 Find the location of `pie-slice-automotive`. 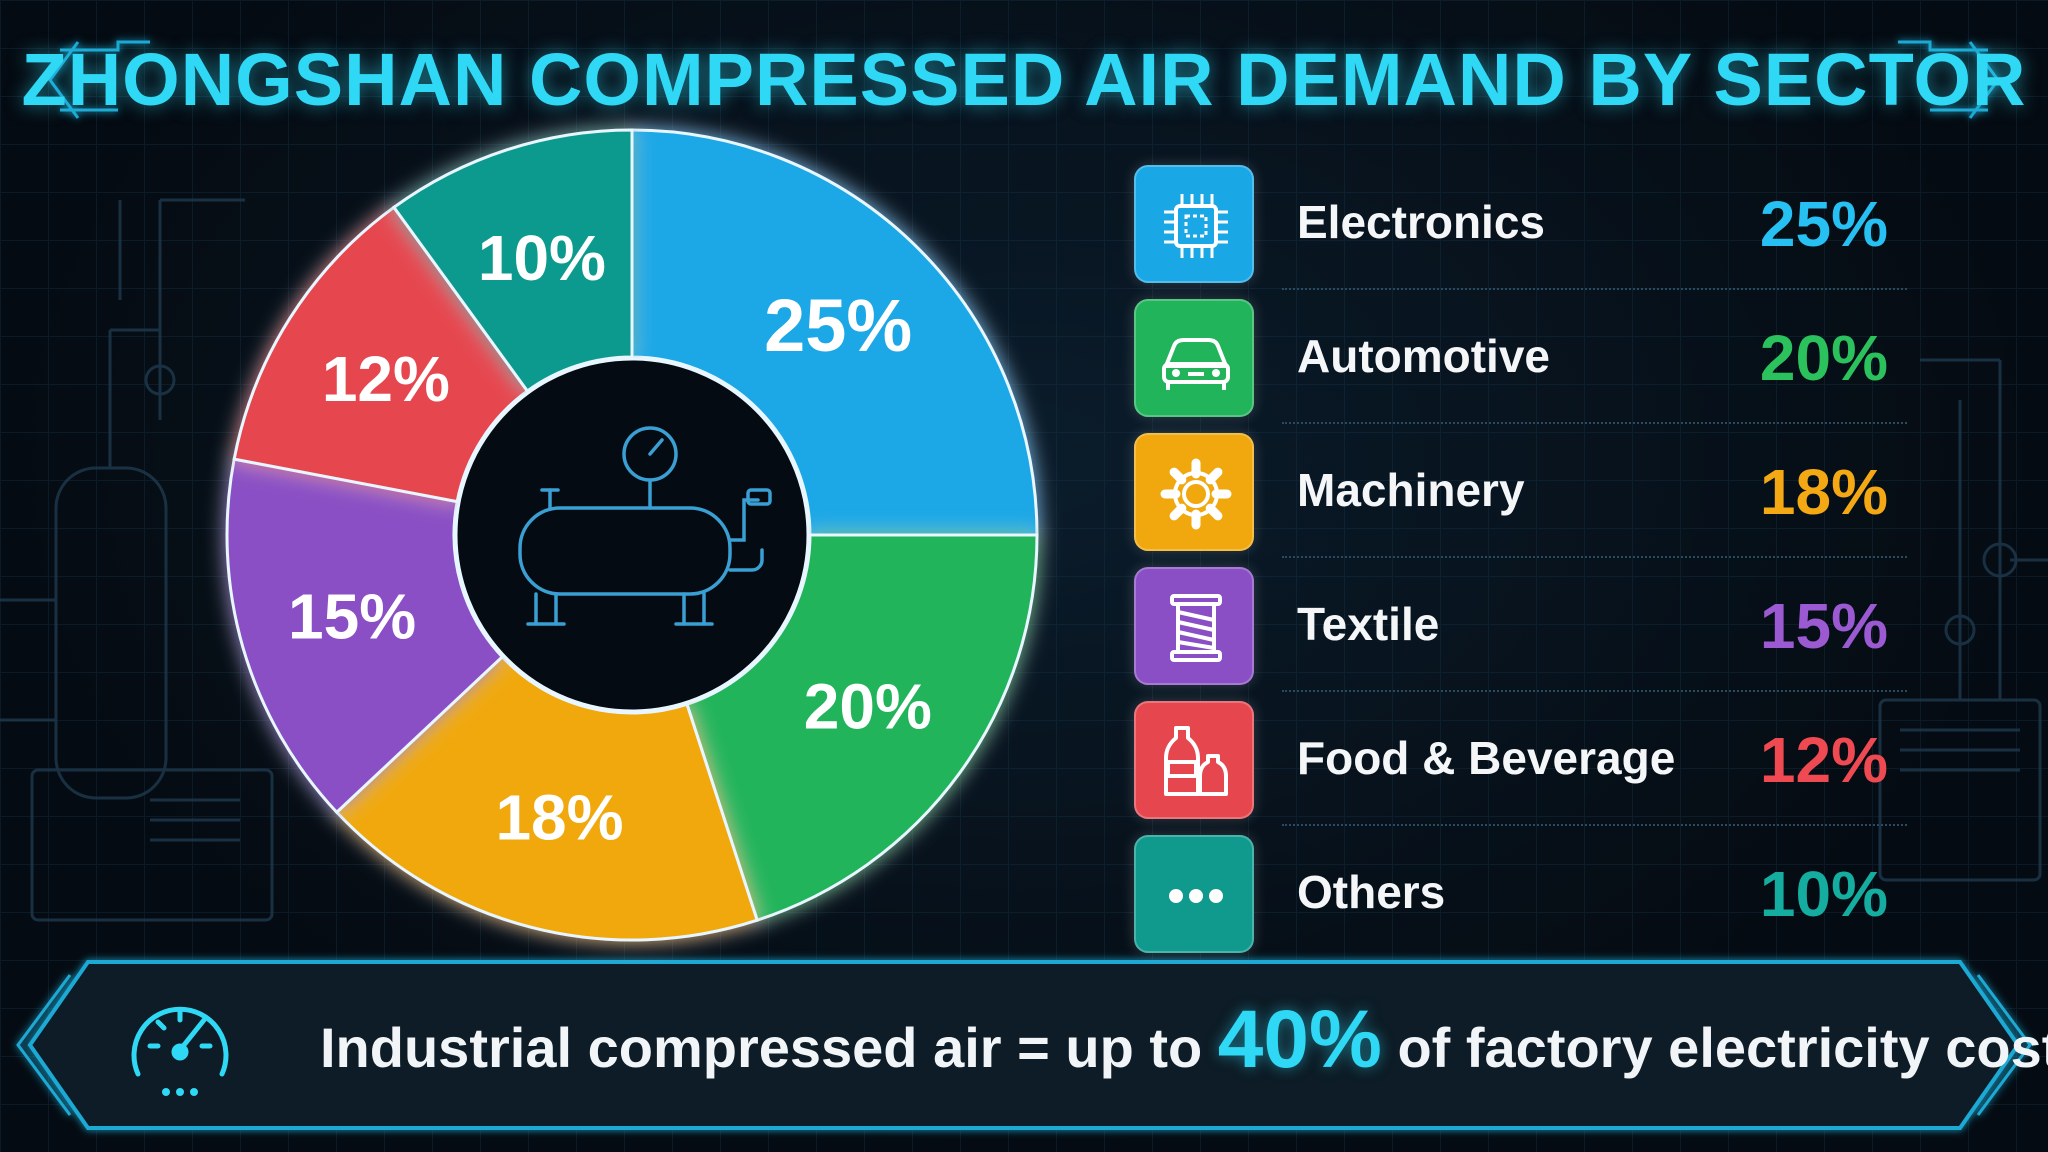

pie-slice-automotive is located at coordinates (862, 728).